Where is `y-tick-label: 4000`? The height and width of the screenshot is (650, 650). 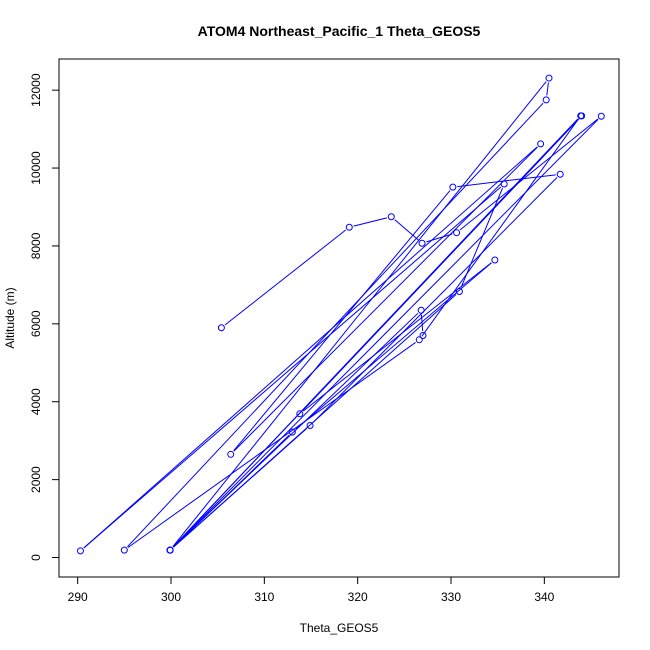 y-tick-label: 4000 is located at coordinates (36, 401).